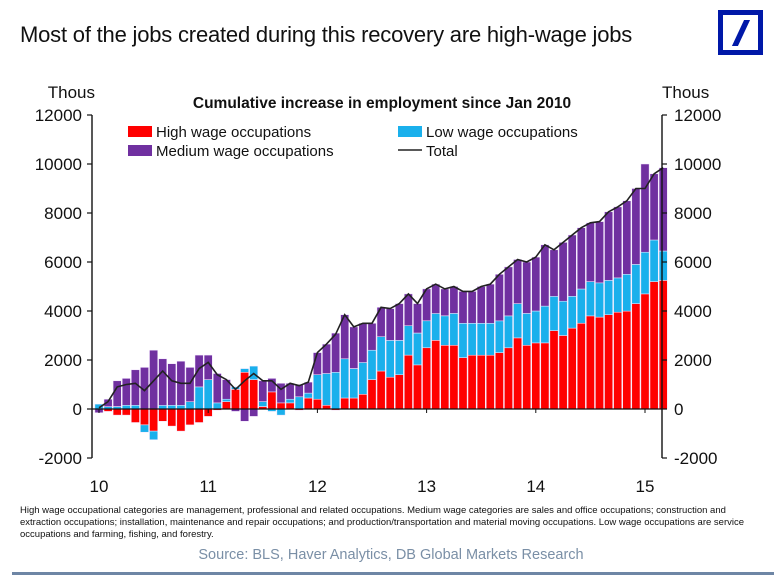 The width and height of the screenshot is (782, 580). What do you see at coordinates (63, 311) in the screenshot?
I see `y-tick-label-left: 4000` at bounding box center [63, 311].